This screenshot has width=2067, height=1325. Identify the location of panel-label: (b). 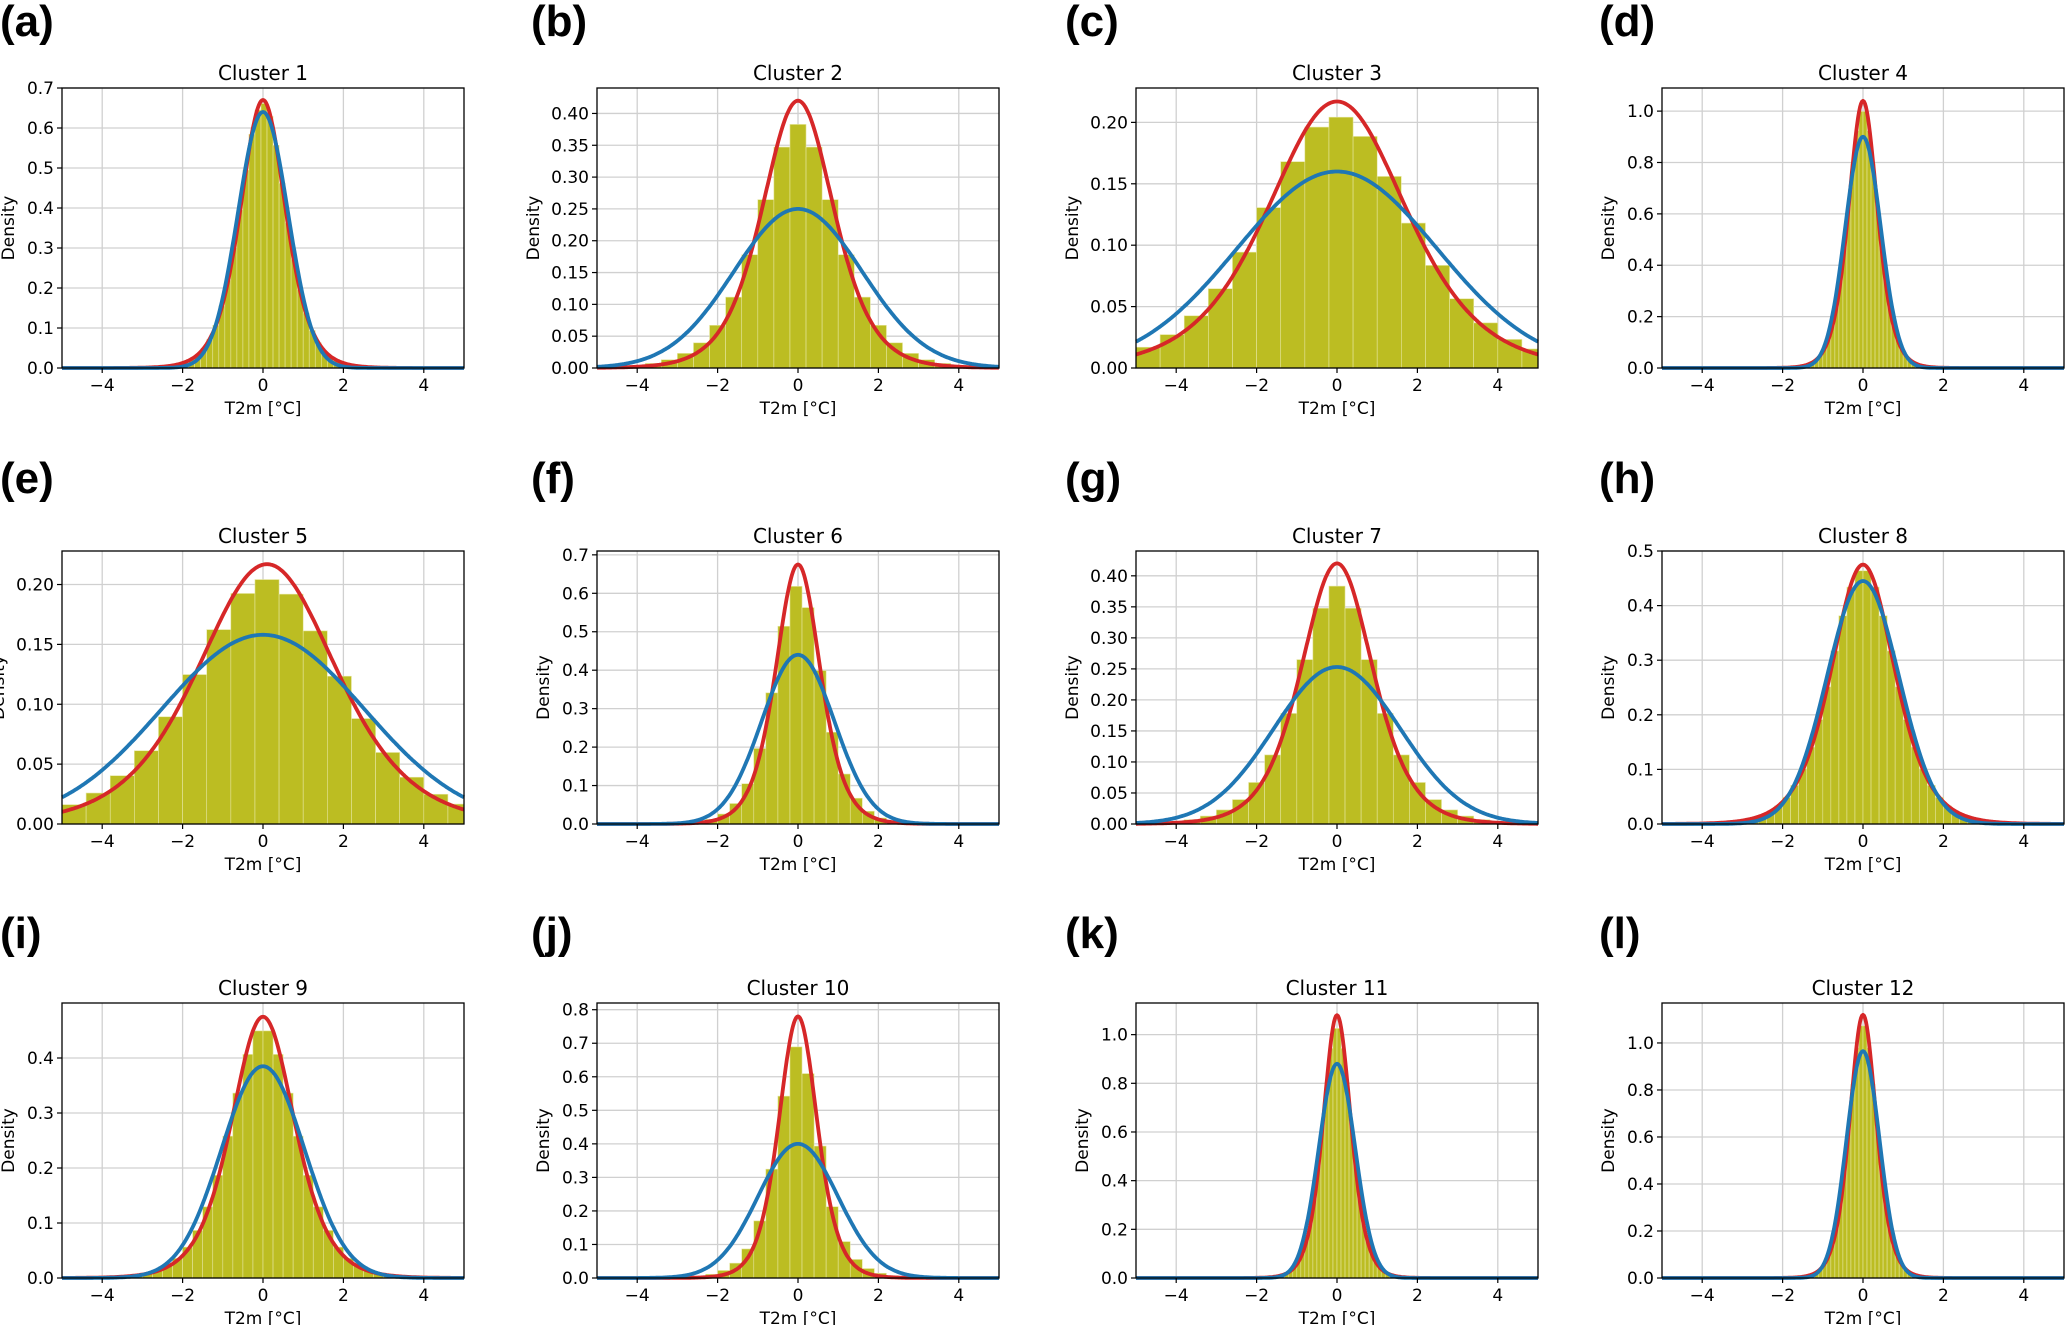
(559, 23).